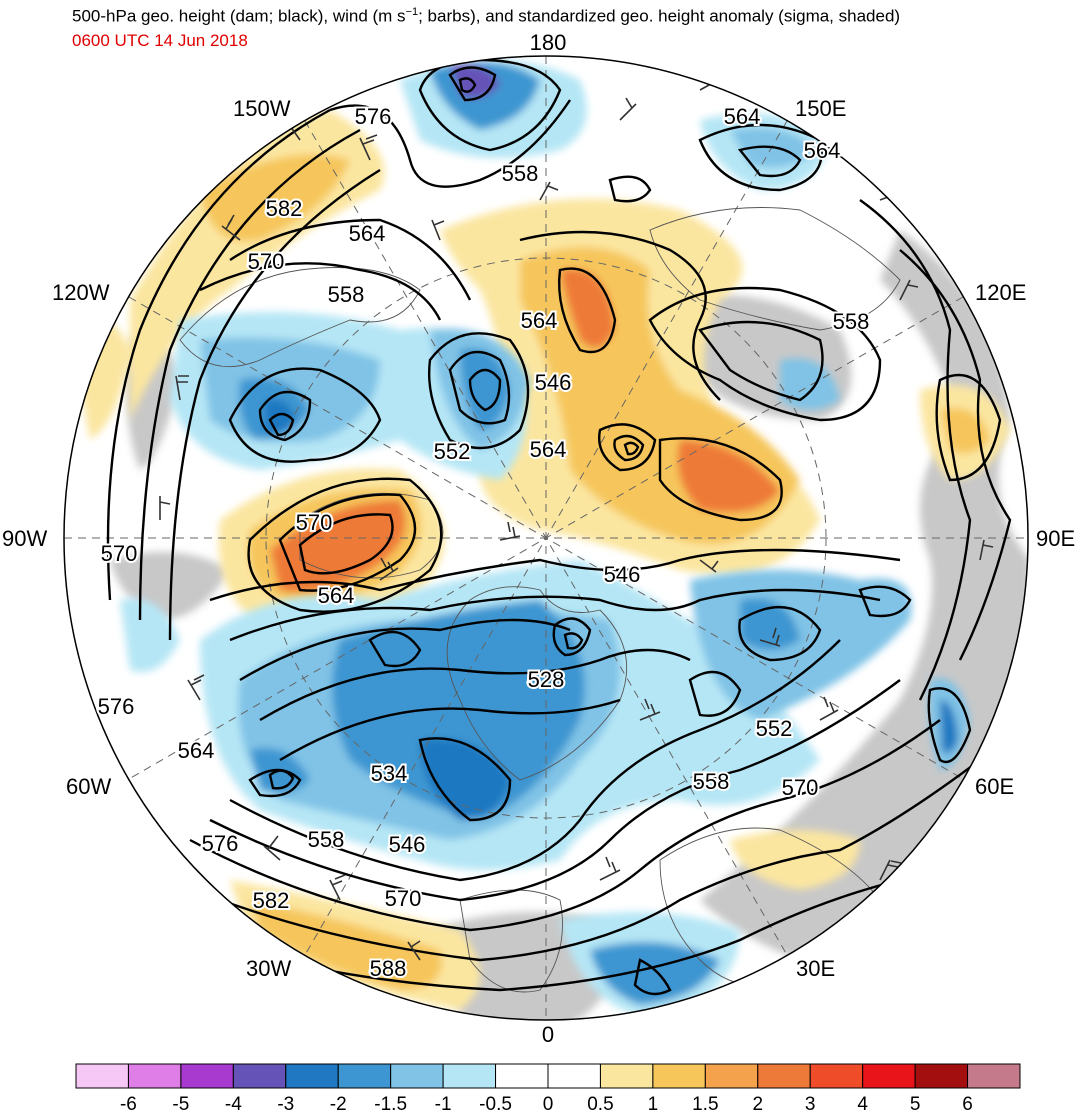 Image resolution: width=1088 pixels, height=1112 pixels. Describe the element at coordinates (820, 108) in the screenshot. I see `lon-label-150e: 150E` at that location.